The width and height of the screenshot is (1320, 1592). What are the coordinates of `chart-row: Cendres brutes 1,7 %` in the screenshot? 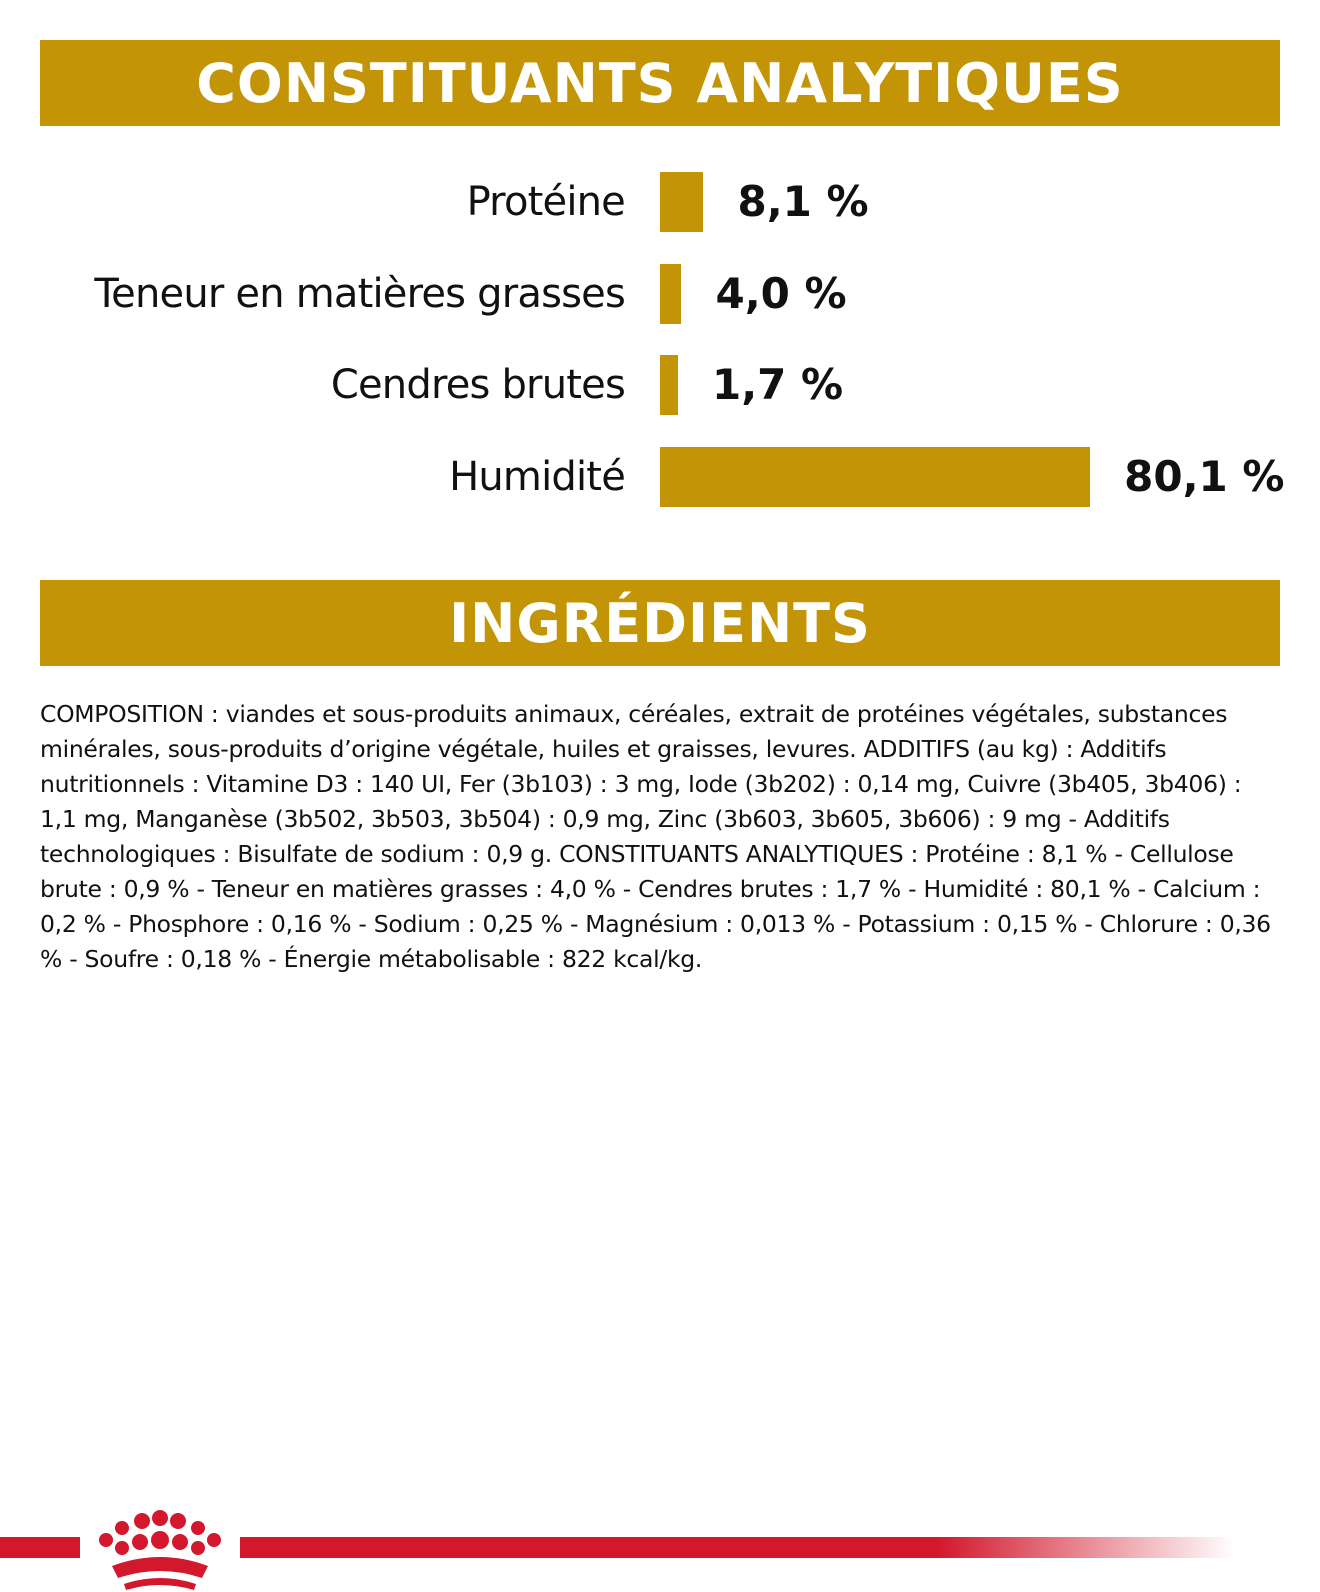 It's located at (660, 385).